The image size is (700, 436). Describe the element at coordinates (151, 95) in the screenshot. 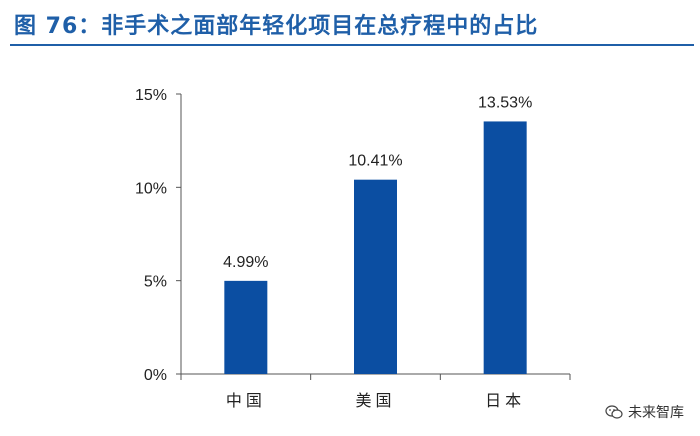

I see `y-tick-label: 15%` at that location.